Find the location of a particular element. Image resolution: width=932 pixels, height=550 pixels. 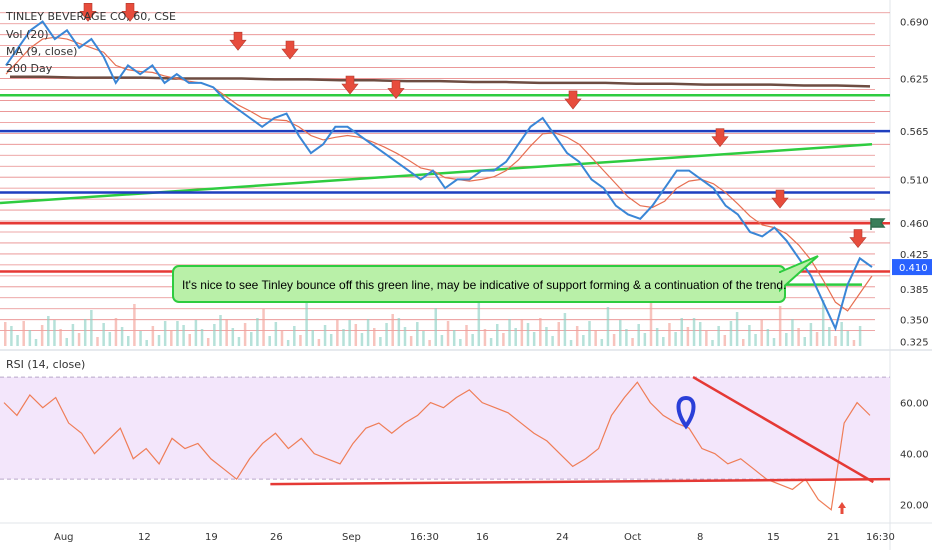

ma200-line is located at coordinates (440, 81).